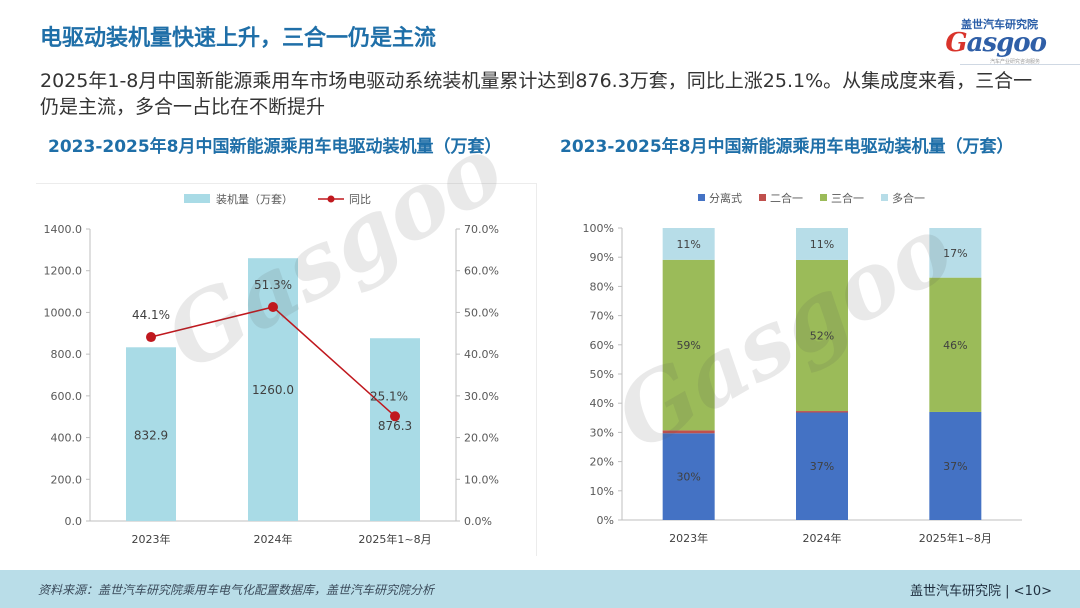  What do you see at coordinates (481, 312) in the screenshot?
I see `y-right-tick-label: 50.0%` at bounding box center [481, 312].